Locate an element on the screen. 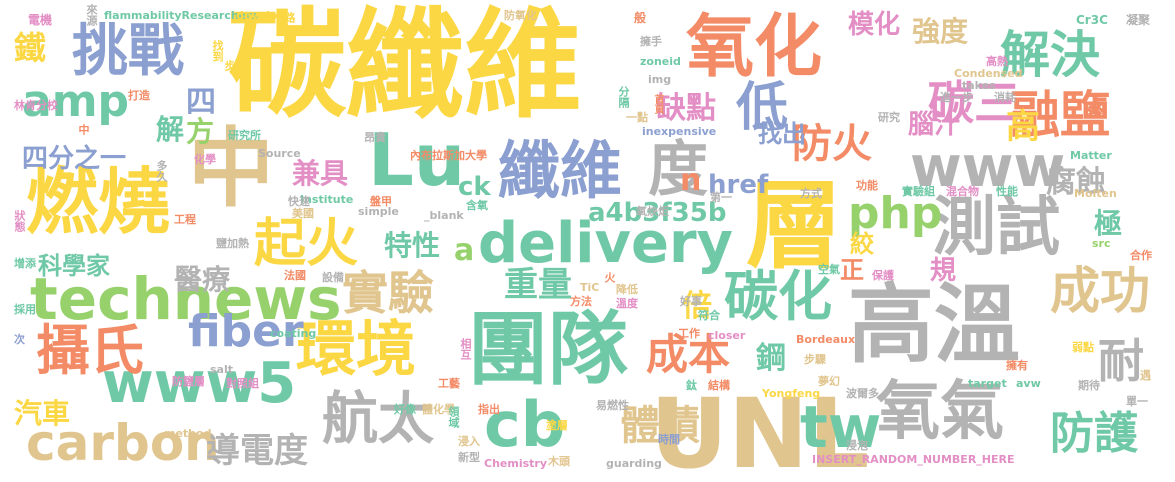 Image resolution: width=1175 pixels, height=482 pixels. word: 實驗組 is located at coordinates (918, 191).